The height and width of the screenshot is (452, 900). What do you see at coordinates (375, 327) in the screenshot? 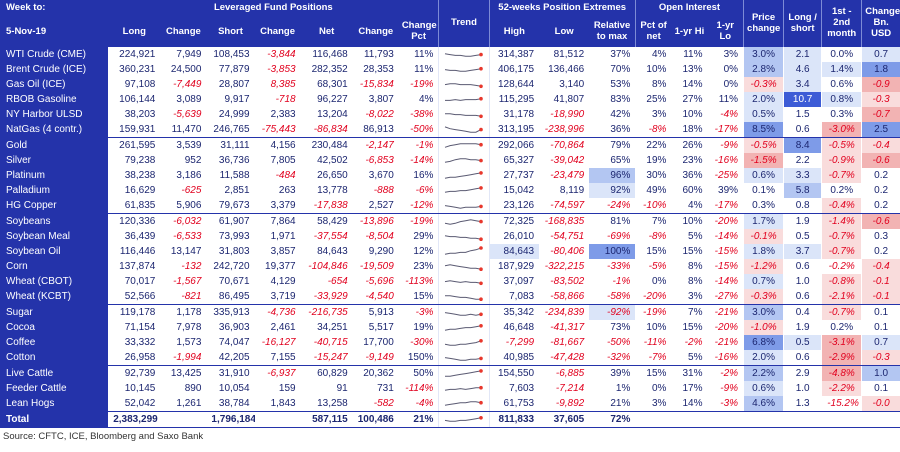
I see `cell: 5,517` at bounding box center [375, 327].